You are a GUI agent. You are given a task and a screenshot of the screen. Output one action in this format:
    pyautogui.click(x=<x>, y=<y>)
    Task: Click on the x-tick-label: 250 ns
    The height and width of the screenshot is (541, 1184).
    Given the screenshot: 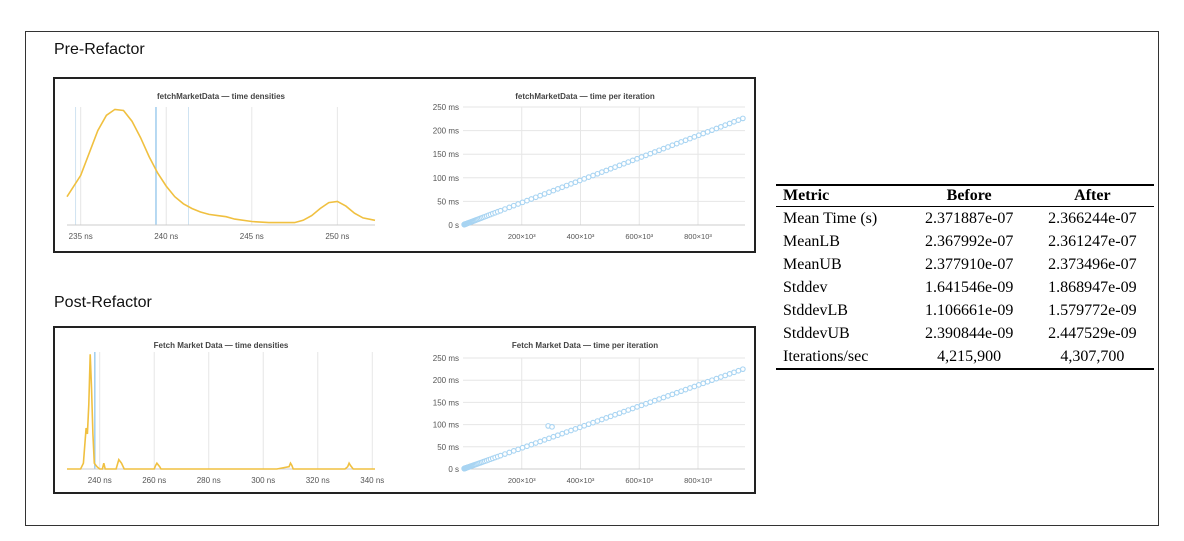 What is the action you would take?
    pyautogui.click(x=337, y=236)
    